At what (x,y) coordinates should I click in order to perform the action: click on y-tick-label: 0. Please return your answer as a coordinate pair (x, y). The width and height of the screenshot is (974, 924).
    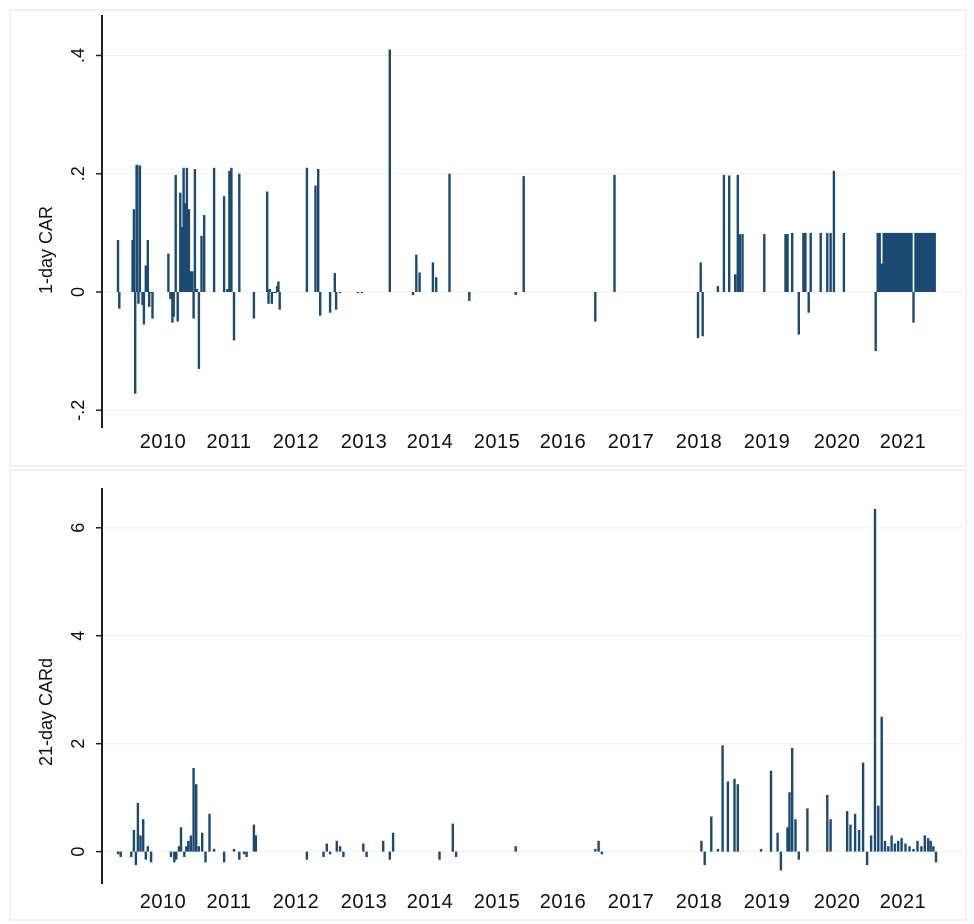
    Looking at the image, I should click on (78, 292).